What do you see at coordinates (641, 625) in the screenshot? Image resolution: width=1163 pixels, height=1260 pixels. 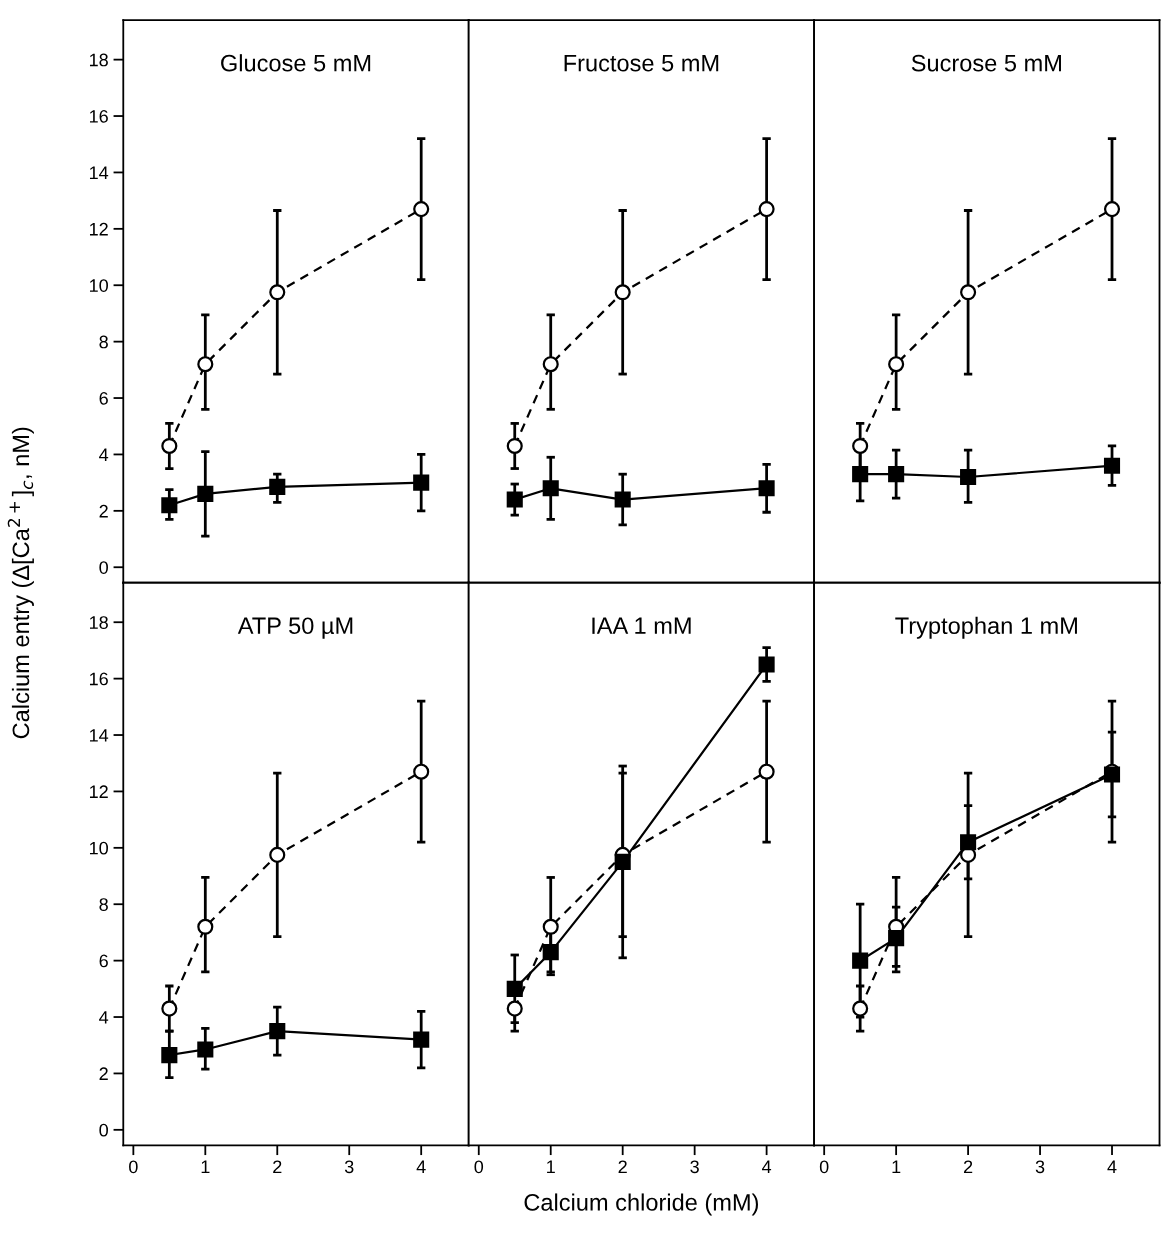 I see `text: IAA 1 mM` at bounding box center [641, 625].